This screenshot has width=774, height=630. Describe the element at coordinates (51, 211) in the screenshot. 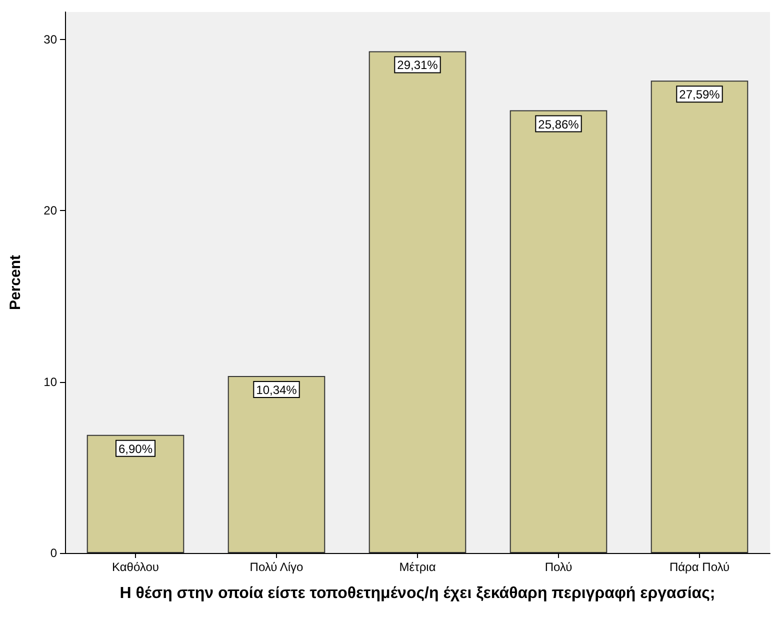

I see `y-tick-label: 20` at that location.